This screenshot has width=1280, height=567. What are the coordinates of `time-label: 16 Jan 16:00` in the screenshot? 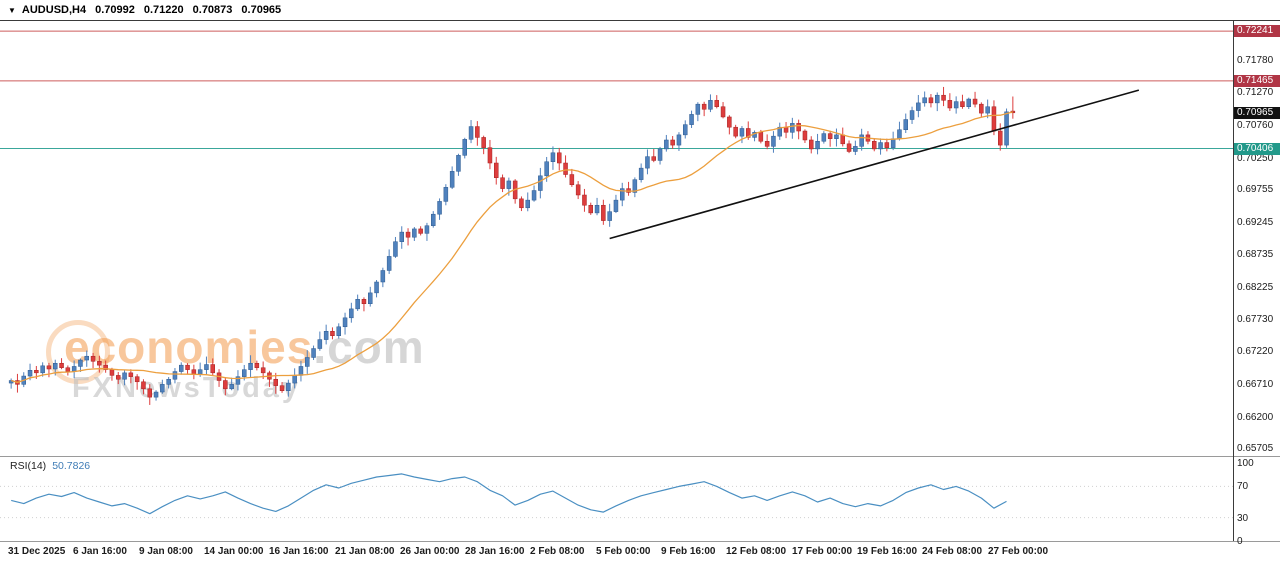 It's located at (299, 551).